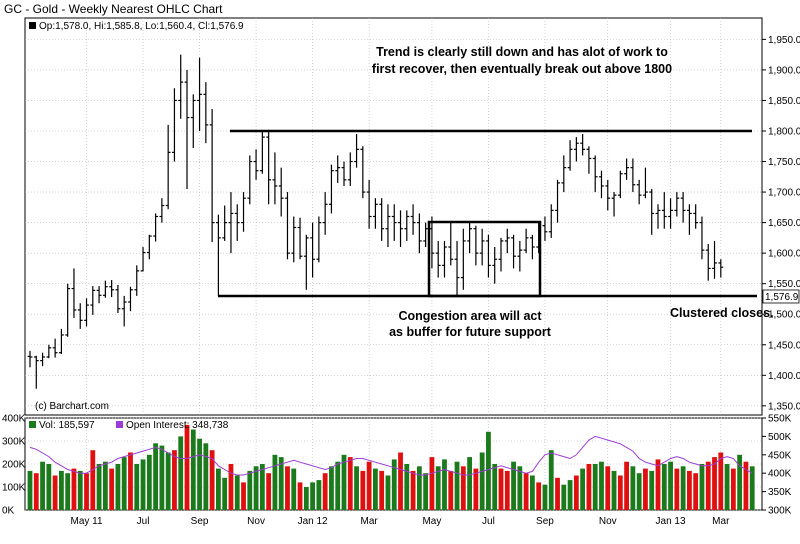  I want to click on volume-tick-label: 100K, so click(14, 488).